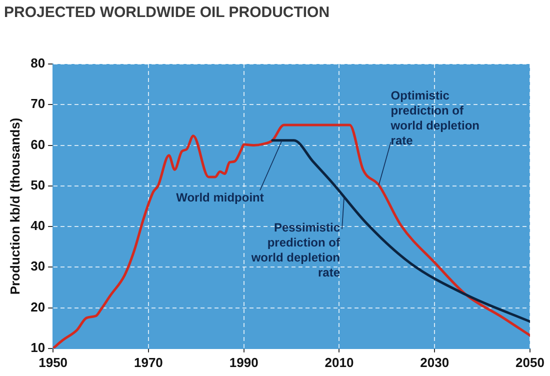 This screenshot has width=550, height=376. What do you see at coordinates (38, 347) in the screenshot?
I see `y-tick-label: 10` at bounding box center [38, 347].